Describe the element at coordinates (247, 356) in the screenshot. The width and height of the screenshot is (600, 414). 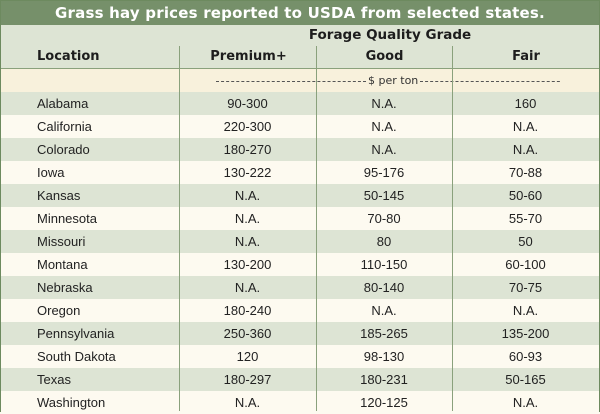
I see `premium-cell: 120` at that location.